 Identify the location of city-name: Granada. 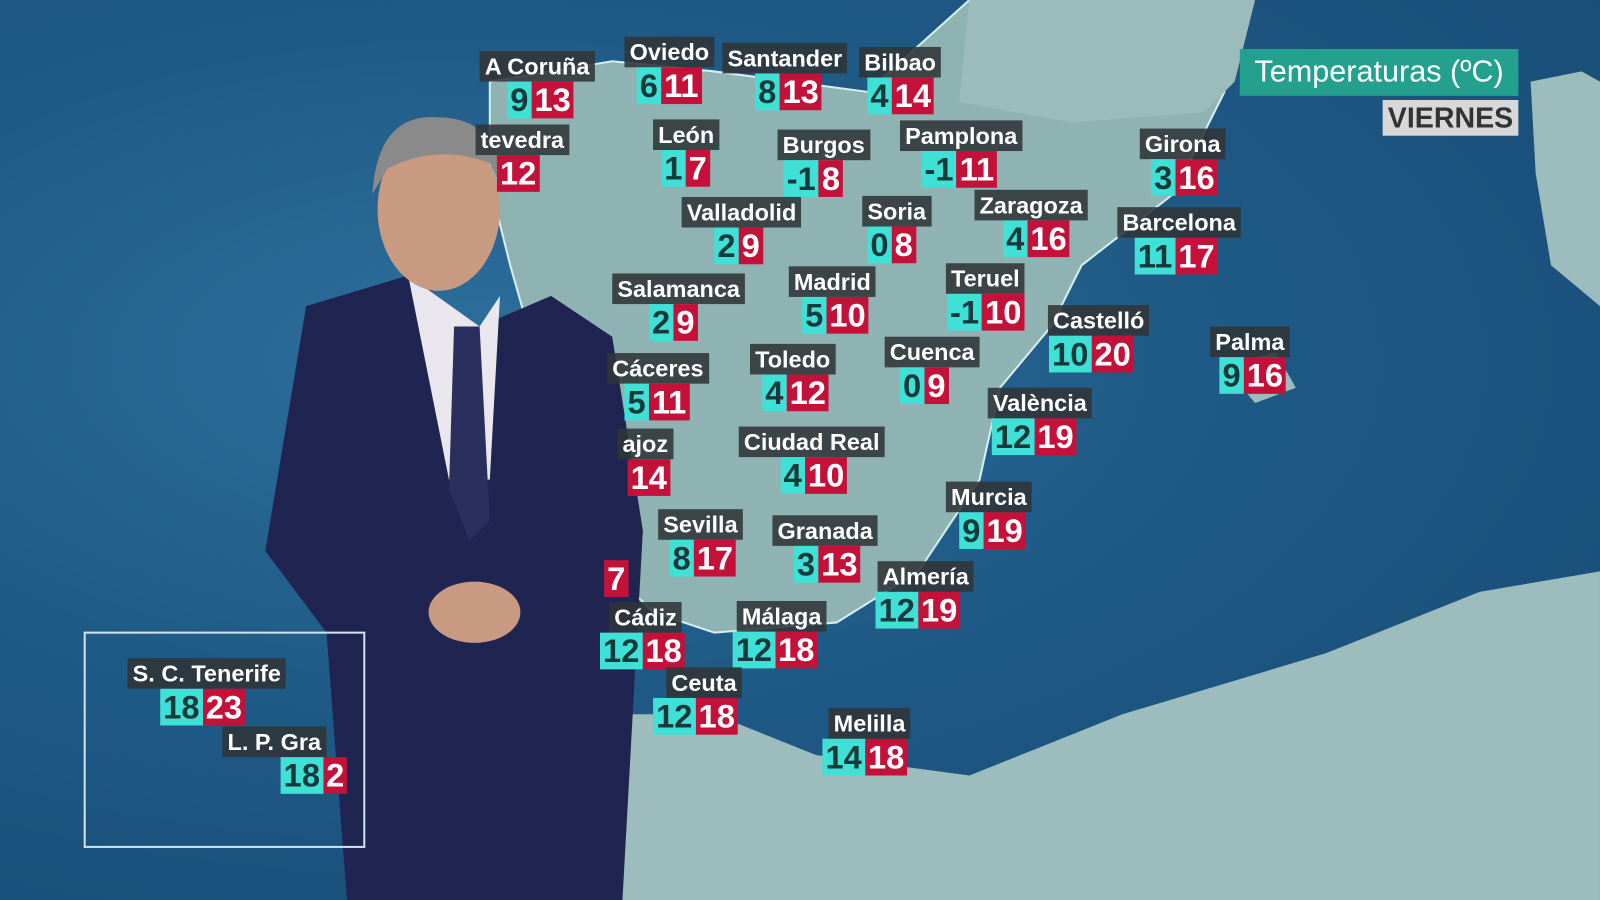
(825, 530).